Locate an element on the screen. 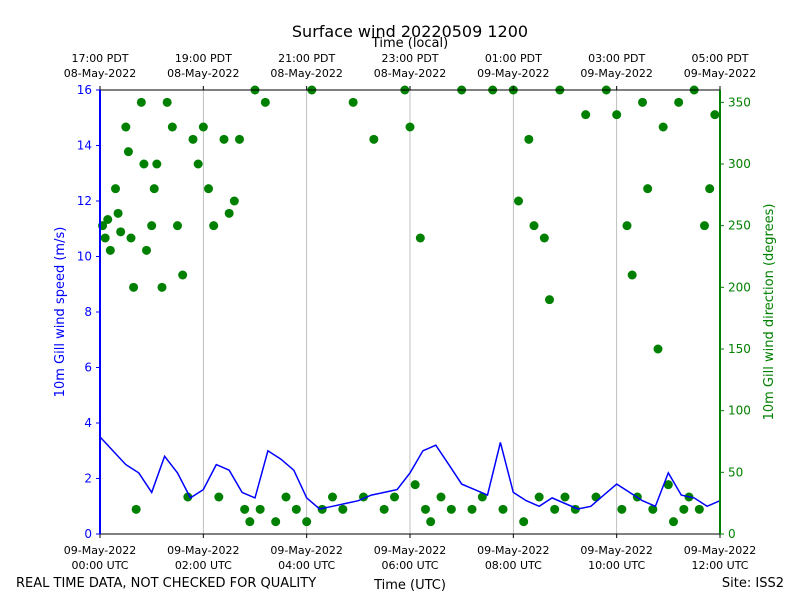 The width and height of the screenshot is (800, 600). site-label: Site: ISS2 is located at coordinates (752, 583).